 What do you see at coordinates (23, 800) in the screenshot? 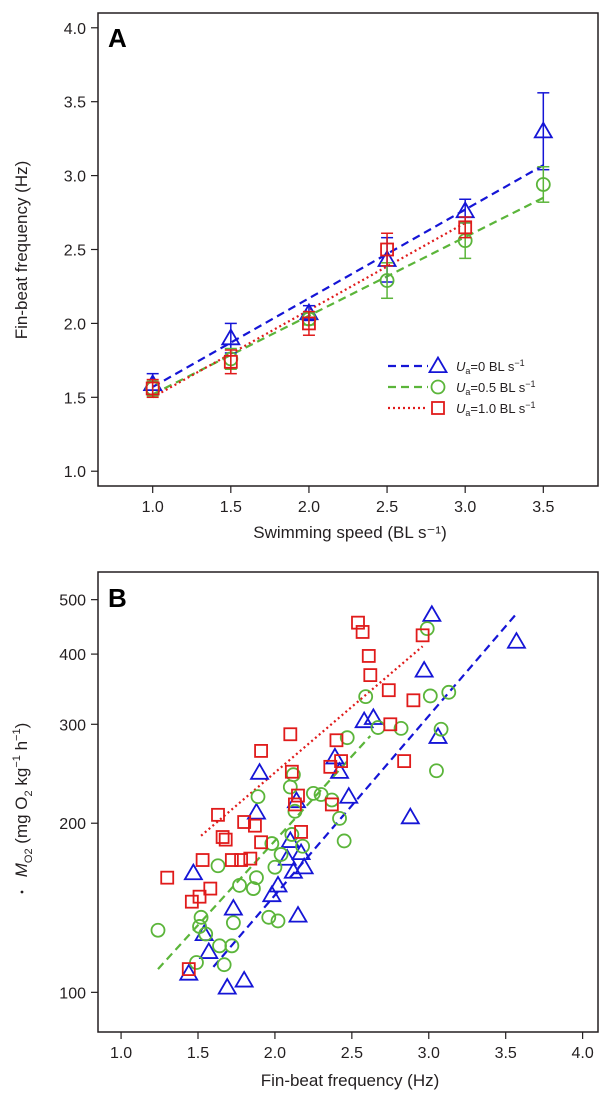
I see `panel-b-ylabel: MO2 (mg O2 kg−1 h−1)` at bounding box center [23, 800].